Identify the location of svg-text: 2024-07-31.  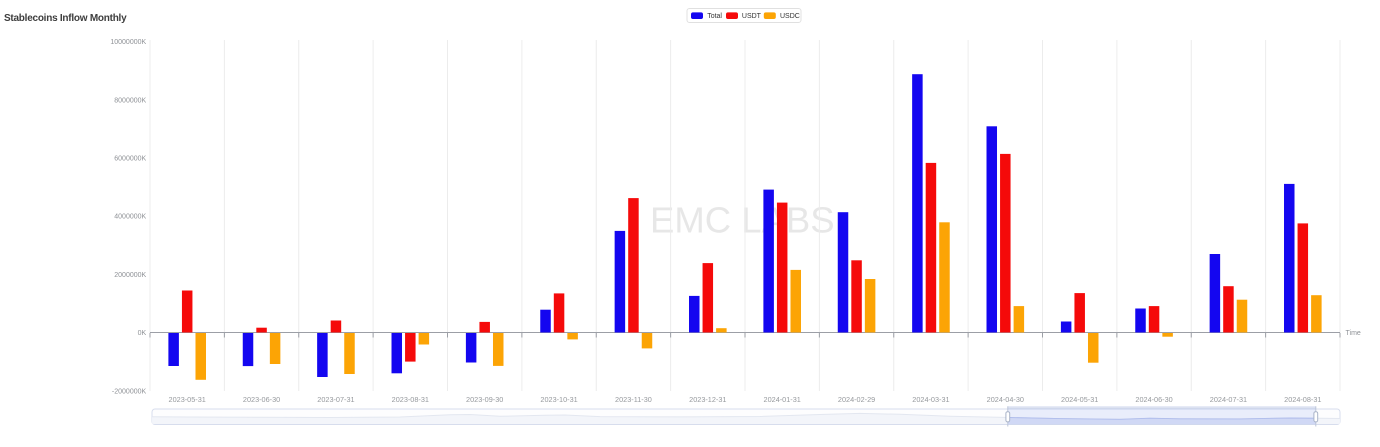
(1228, 399).